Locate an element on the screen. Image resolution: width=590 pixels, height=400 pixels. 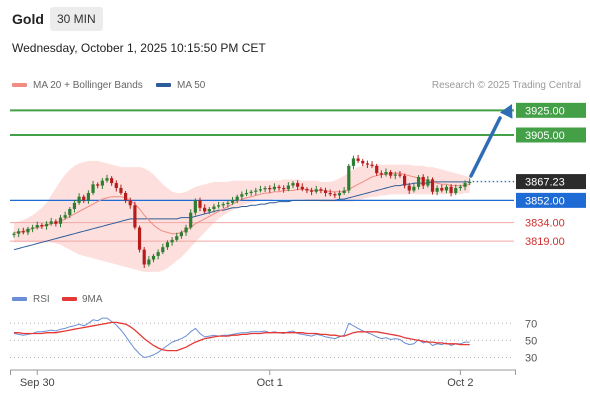
level-label: 3819.00 is located at coordinates (545, 242).